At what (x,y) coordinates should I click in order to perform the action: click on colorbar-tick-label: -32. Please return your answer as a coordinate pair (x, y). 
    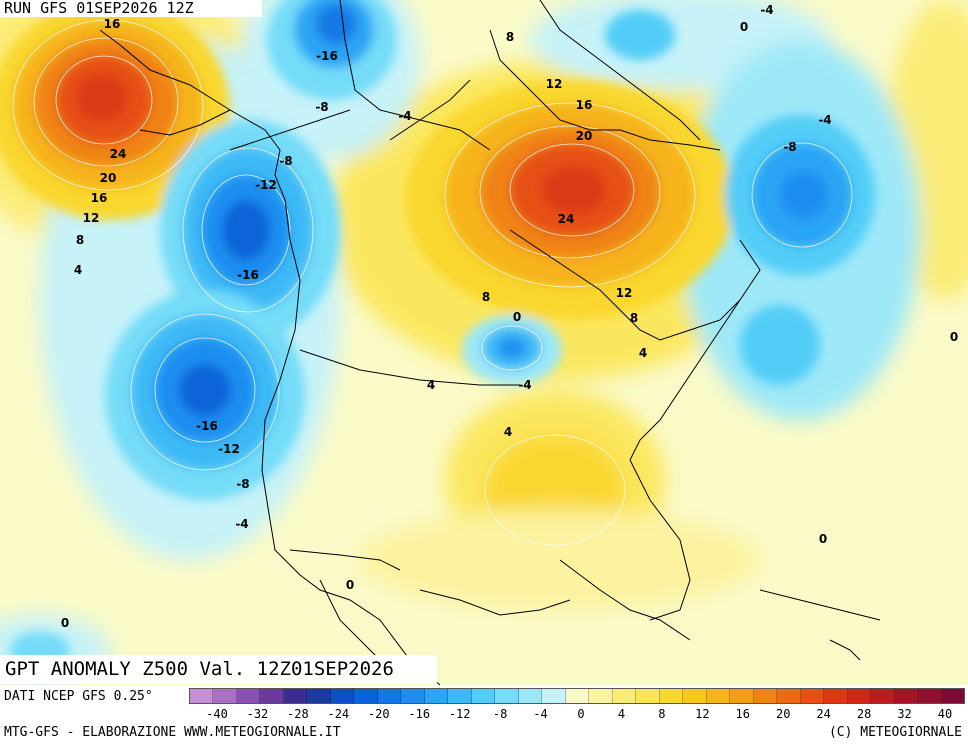
    Looking at the image, I should click on (257, 714).